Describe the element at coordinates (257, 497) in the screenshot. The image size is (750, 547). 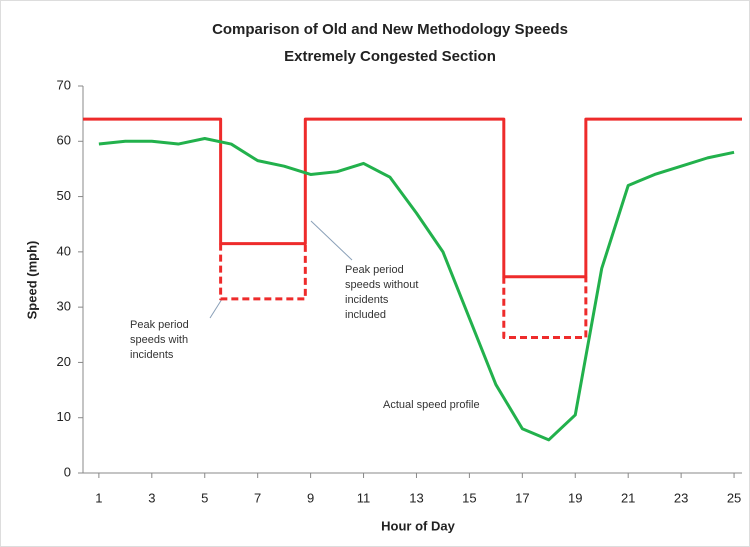
I see `x-tick-label: 7` at that location.